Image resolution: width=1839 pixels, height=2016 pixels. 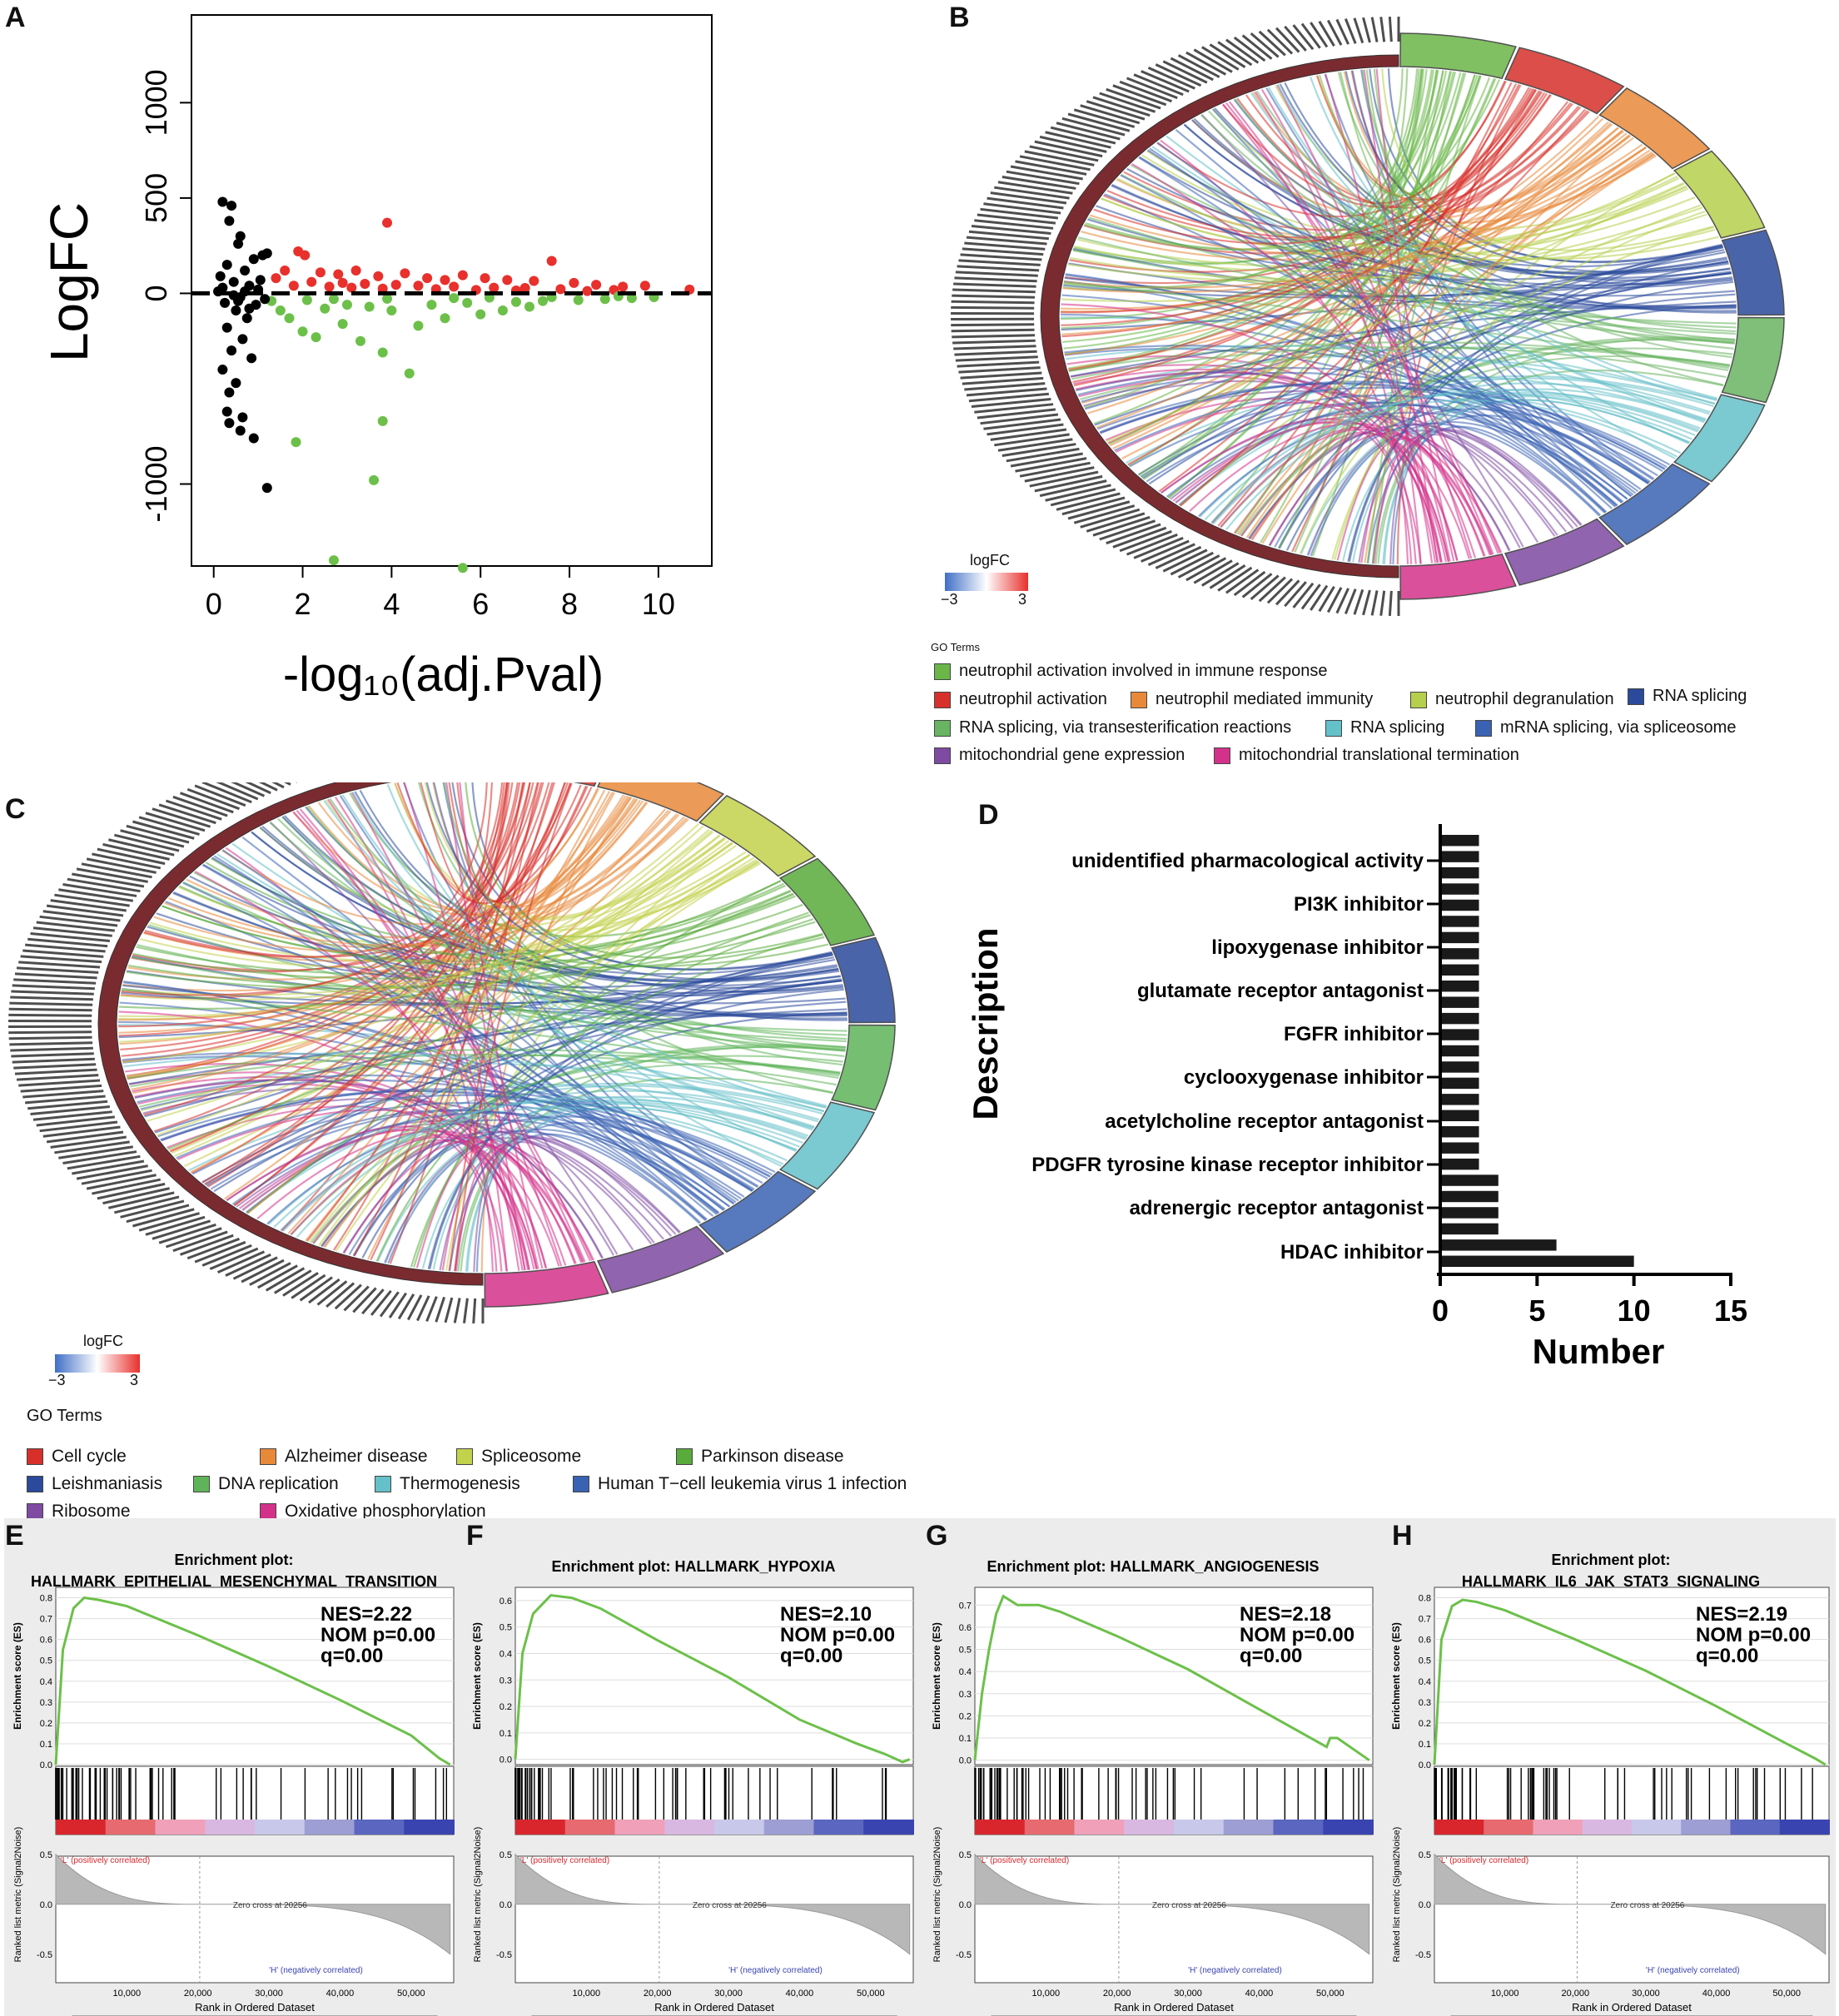 I want to click on rank-y-tick-label: 0.5, so click(x=1425, y=1855).